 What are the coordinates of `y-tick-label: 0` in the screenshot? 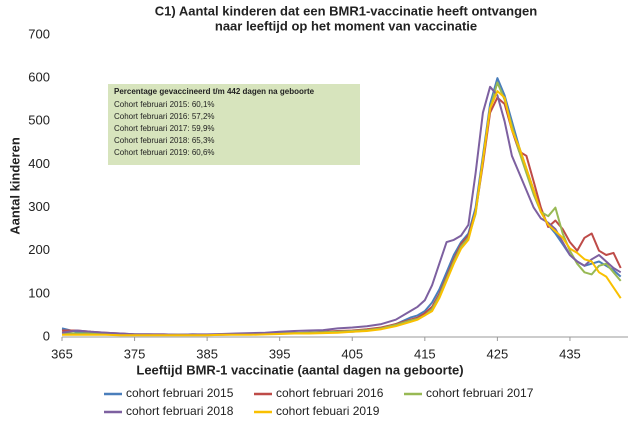 It's located at (46, 335).